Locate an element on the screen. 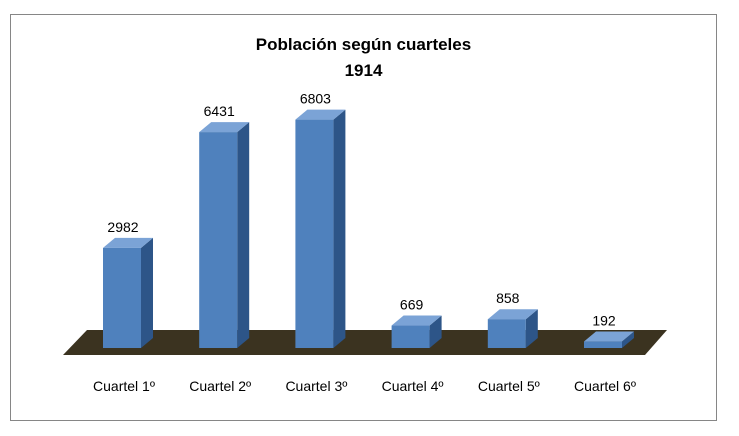  data-label: 2982 is located at coordinates (122, 227).